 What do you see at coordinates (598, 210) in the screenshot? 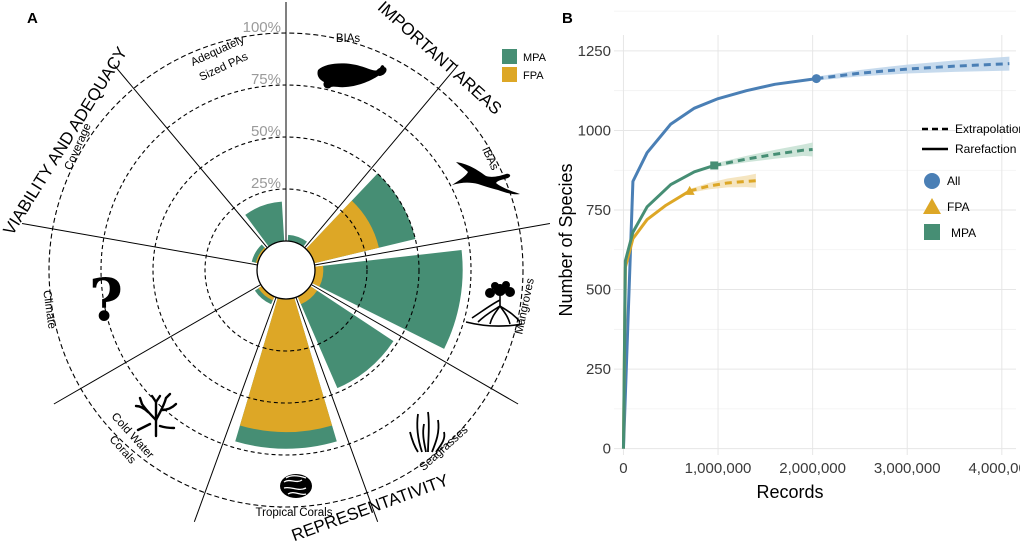
I see `y-tick-label: 750` at bounding box center [598, 210].